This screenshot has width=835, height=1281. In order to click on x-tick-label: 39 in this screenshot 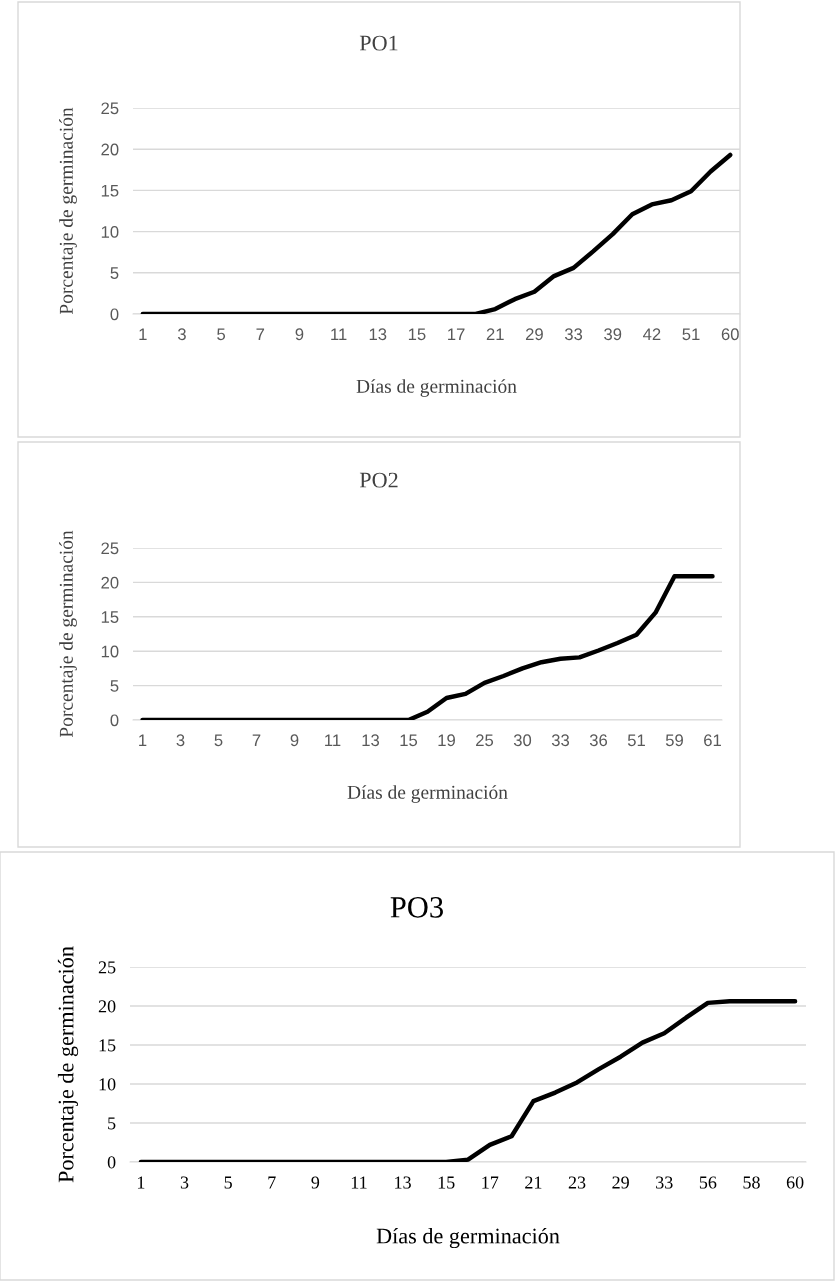, I will do `click(613, 334)`.